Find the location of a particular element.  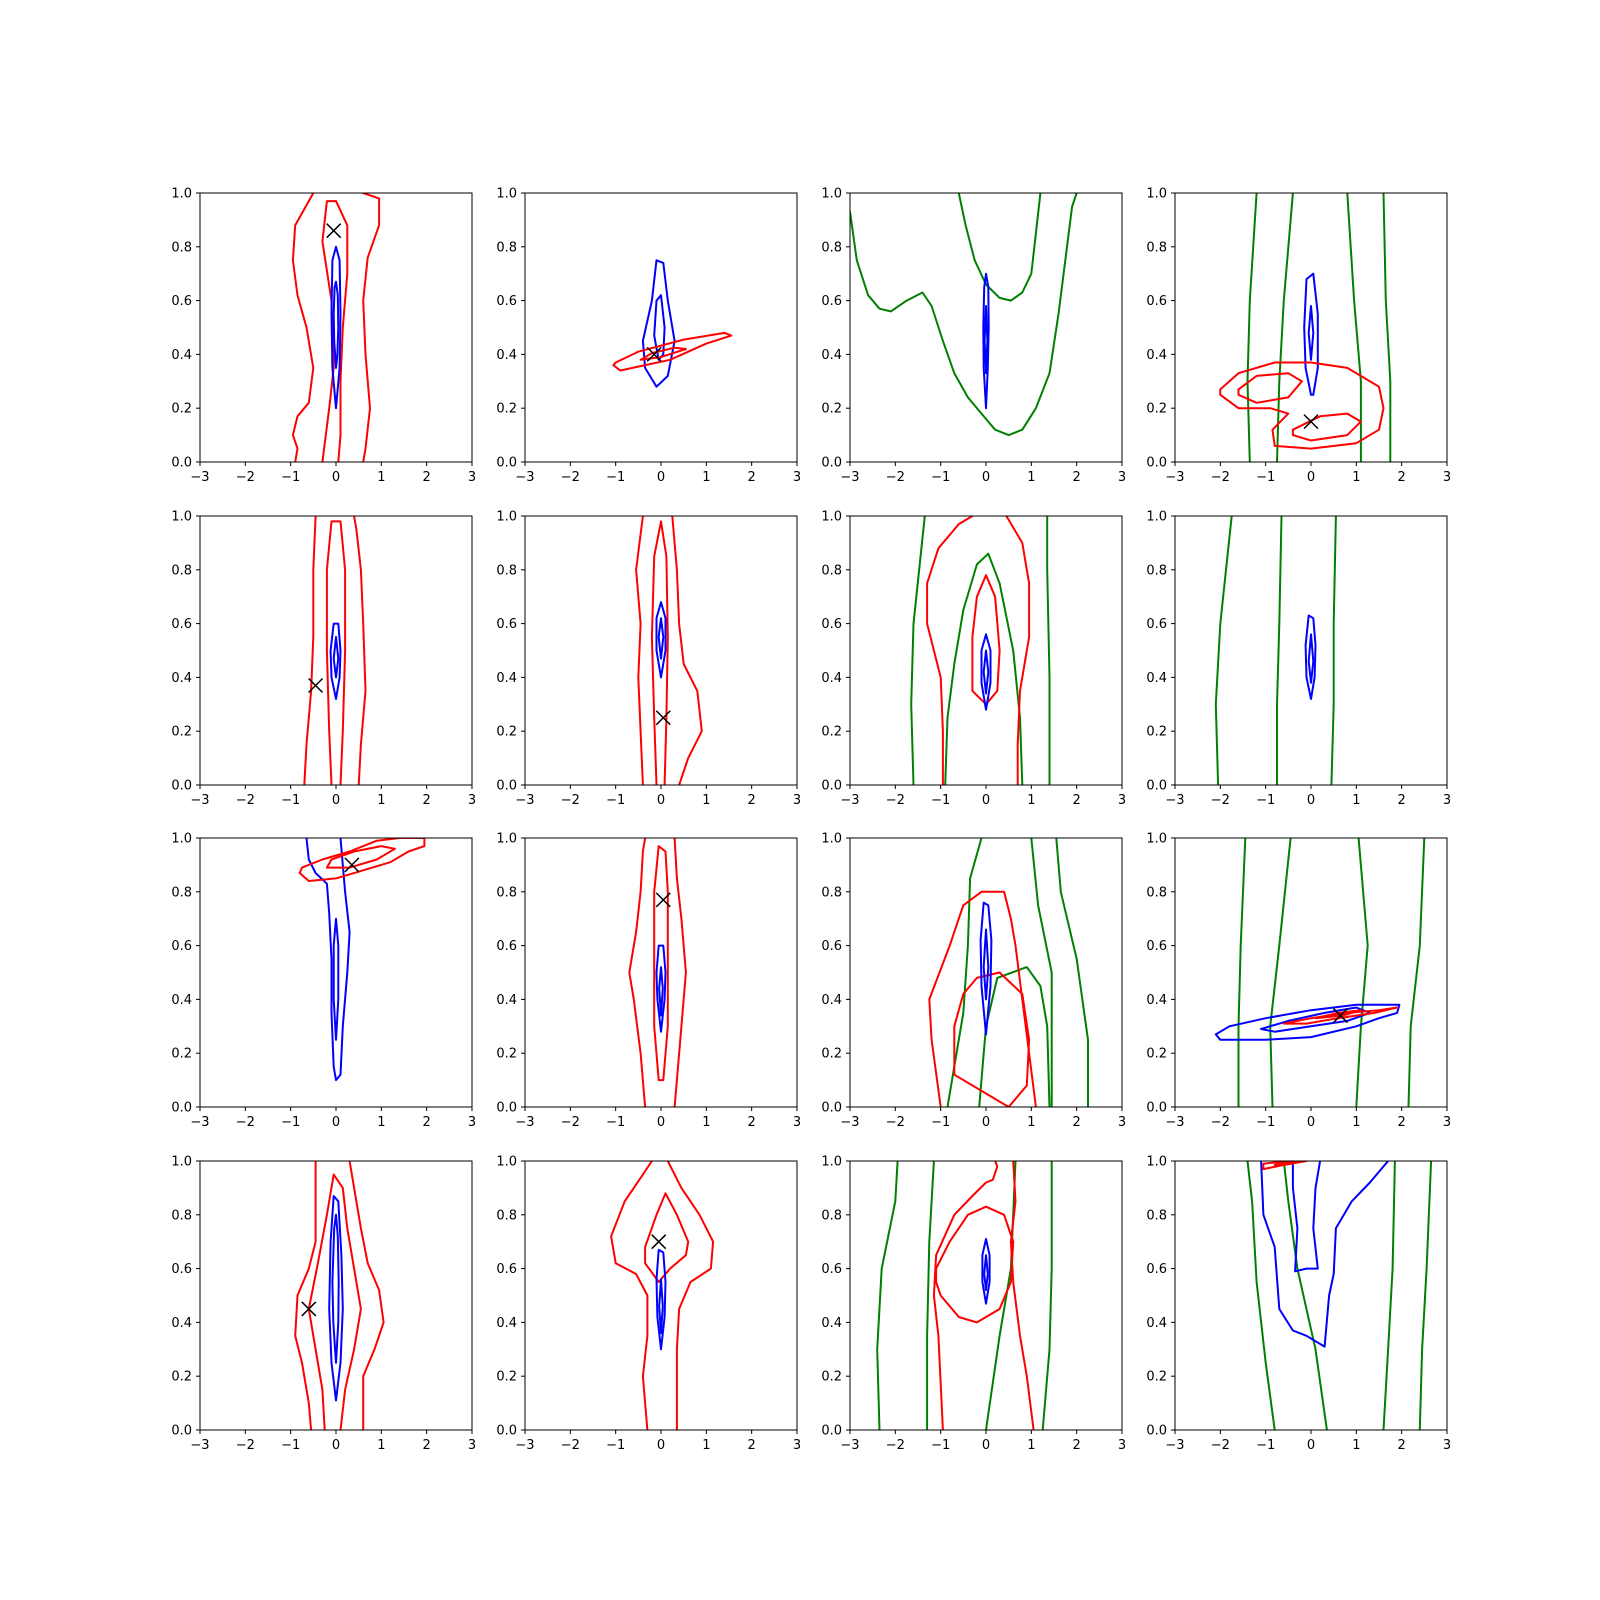

subplot-12: −3 −2 −1 0 1 2 3 0.0 0.2 0.4 0.6 0.8 1.0 is located at coordinates (1298, 981).